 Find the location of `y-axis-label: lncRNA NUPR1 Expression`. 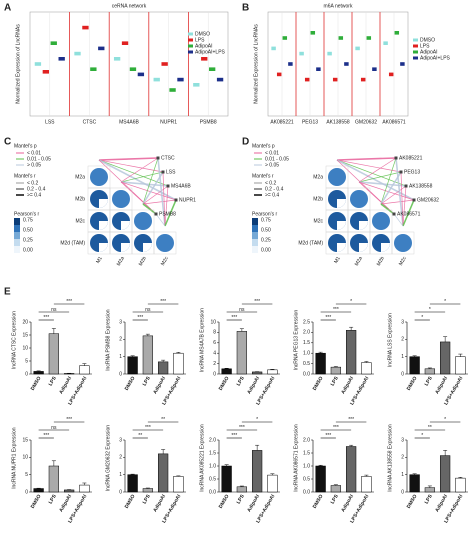

y-axis-label: lncRNA NUPR1 Expression is located at coordinates (14, 457).